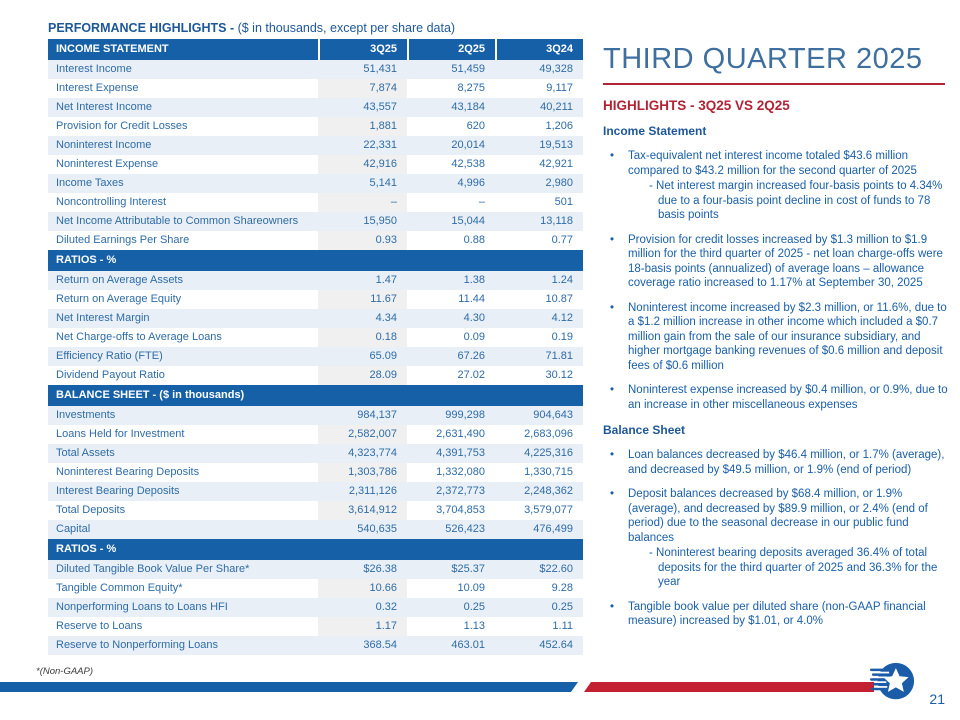 The height and width of the screenshot is (720, 960). What do you see at coordinates (465, 529) in the screenshot?
I see `row-value: 526,423` at bounding box center [465, 529].